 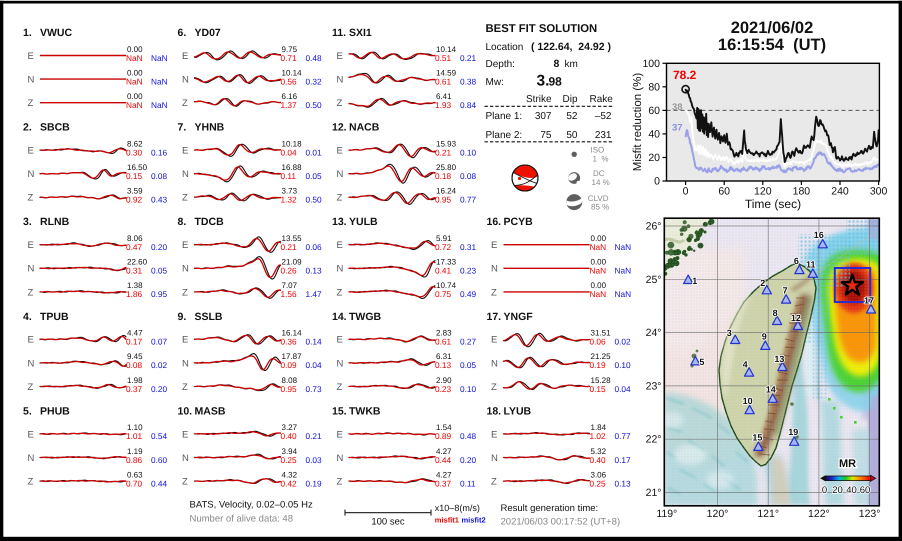 What do you see at coordinates (623, 365) in the screenshot?
I see `svg-text: 0.10` at bounding box center [623, 365].